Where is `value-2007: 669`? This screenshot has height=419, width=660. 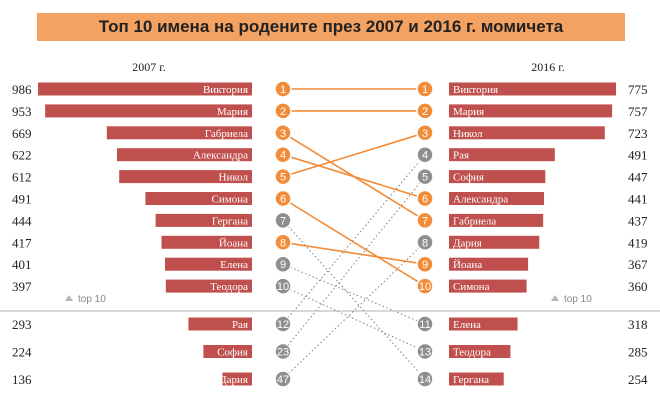 value-2007: 669 is located at coordinates (22, 133).